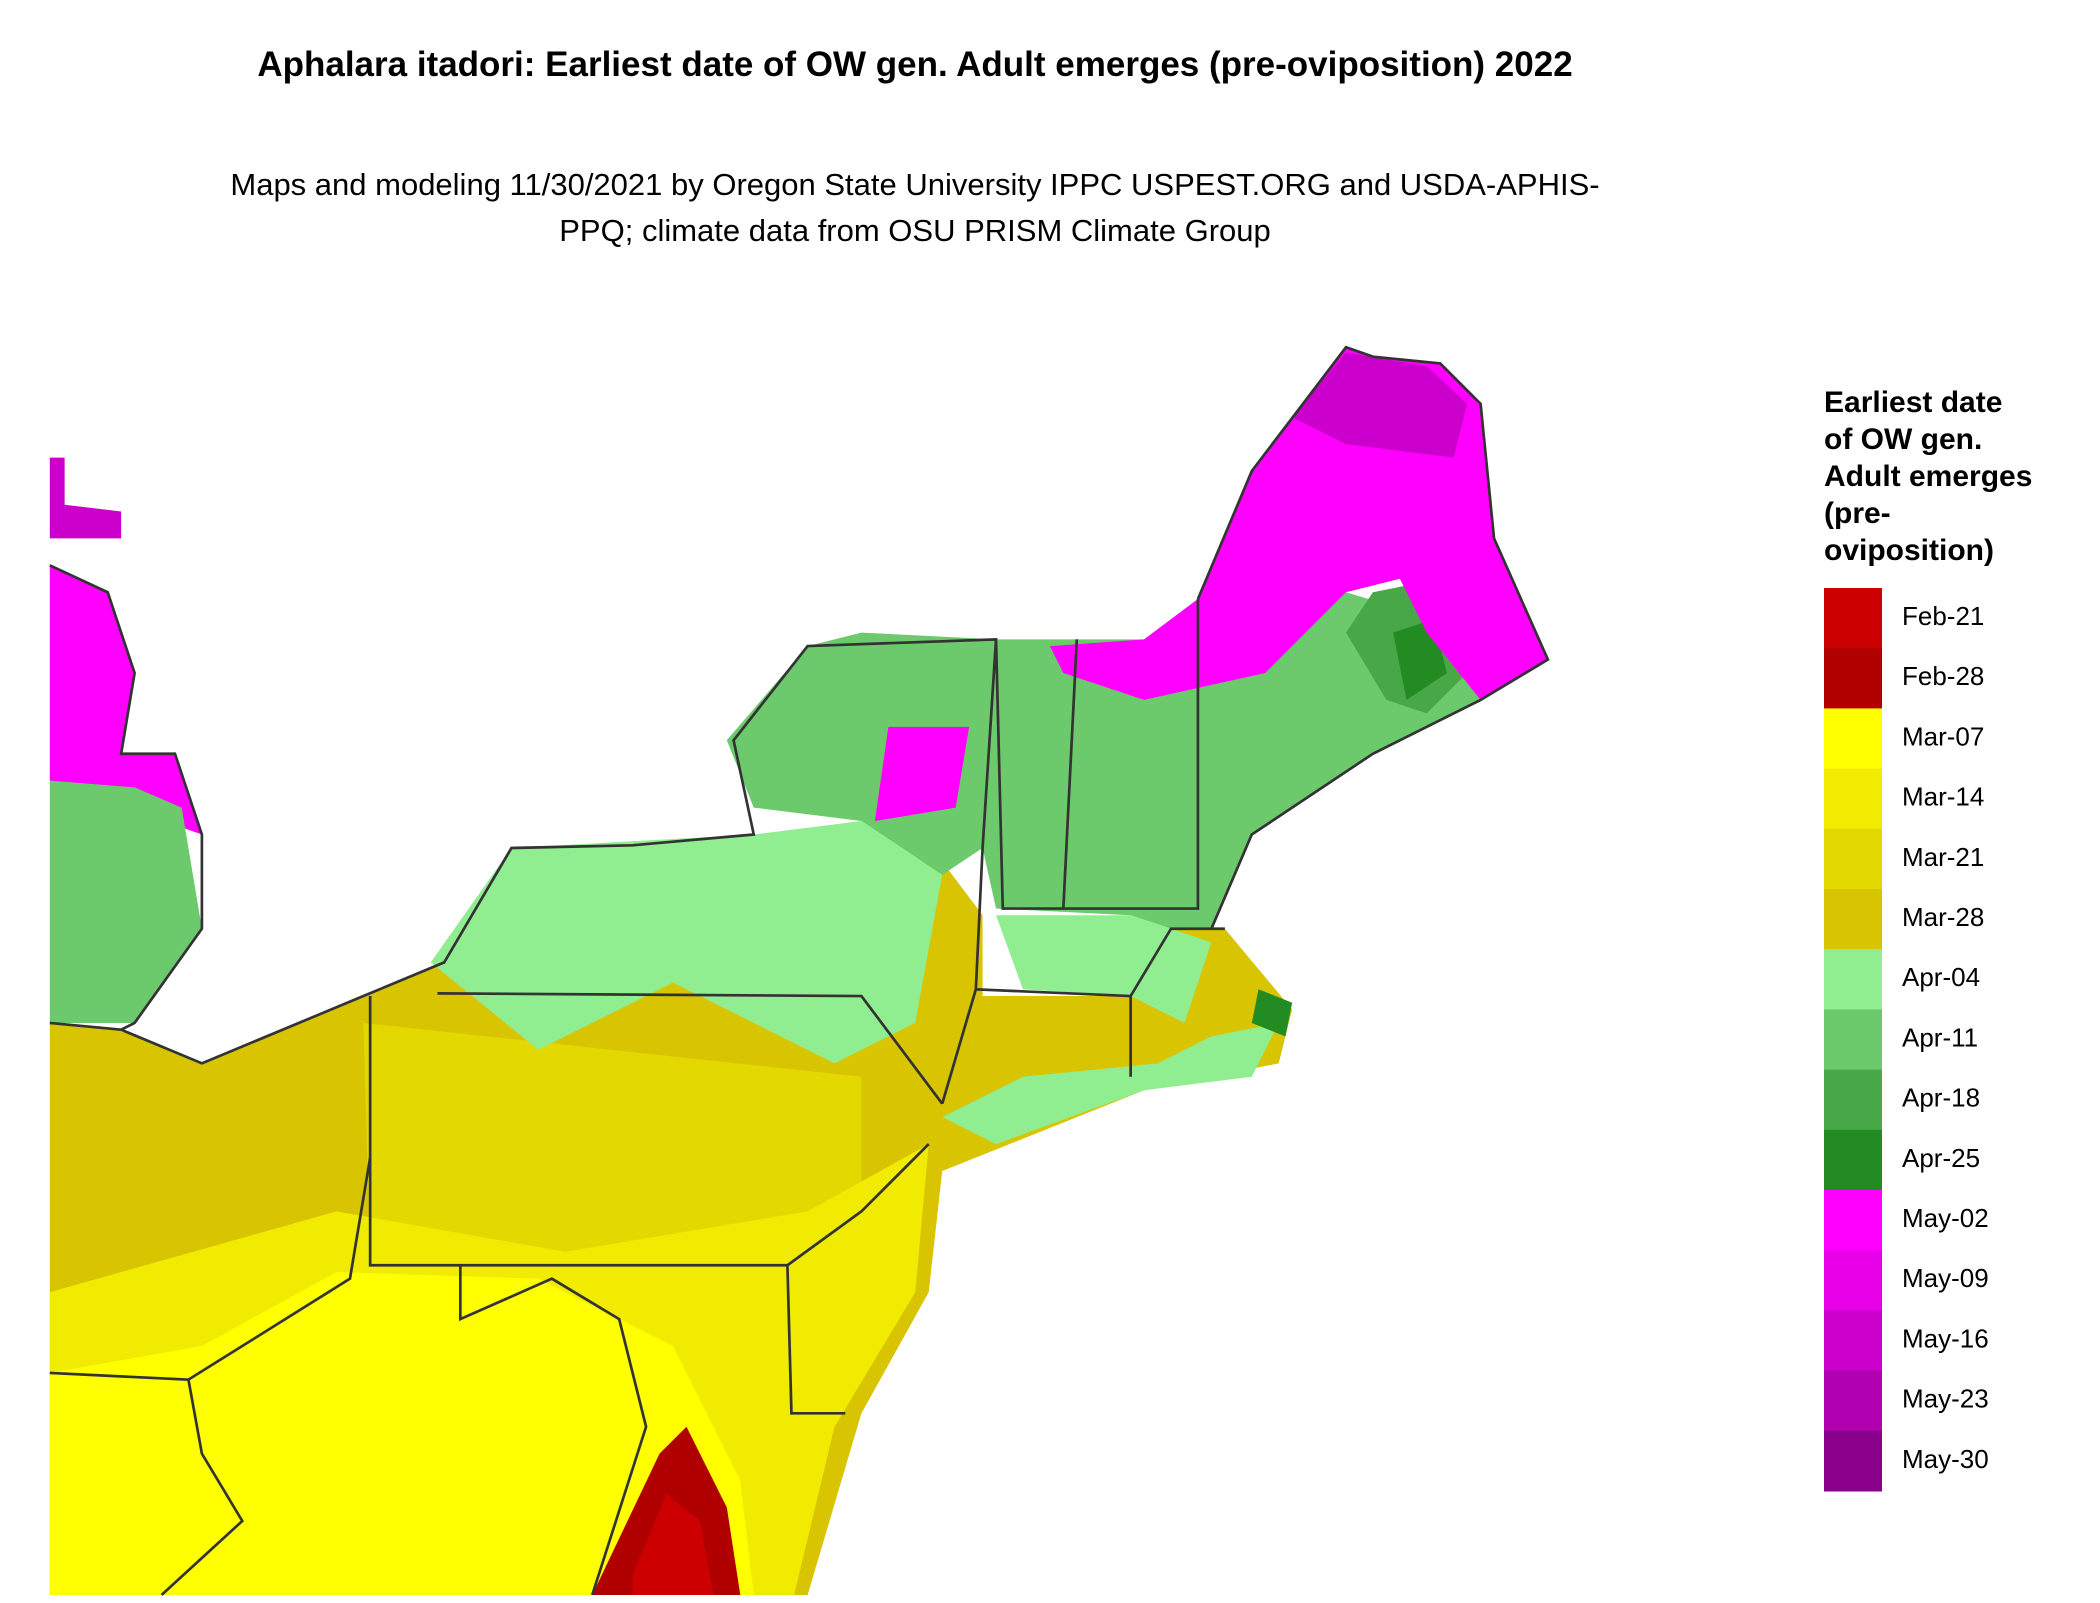 The width and height of the screenshot is (2100, 1603). Describe the element at coordinates (1943, 857) in the screenshot. I see `legend-label: Mar-21` at that location.